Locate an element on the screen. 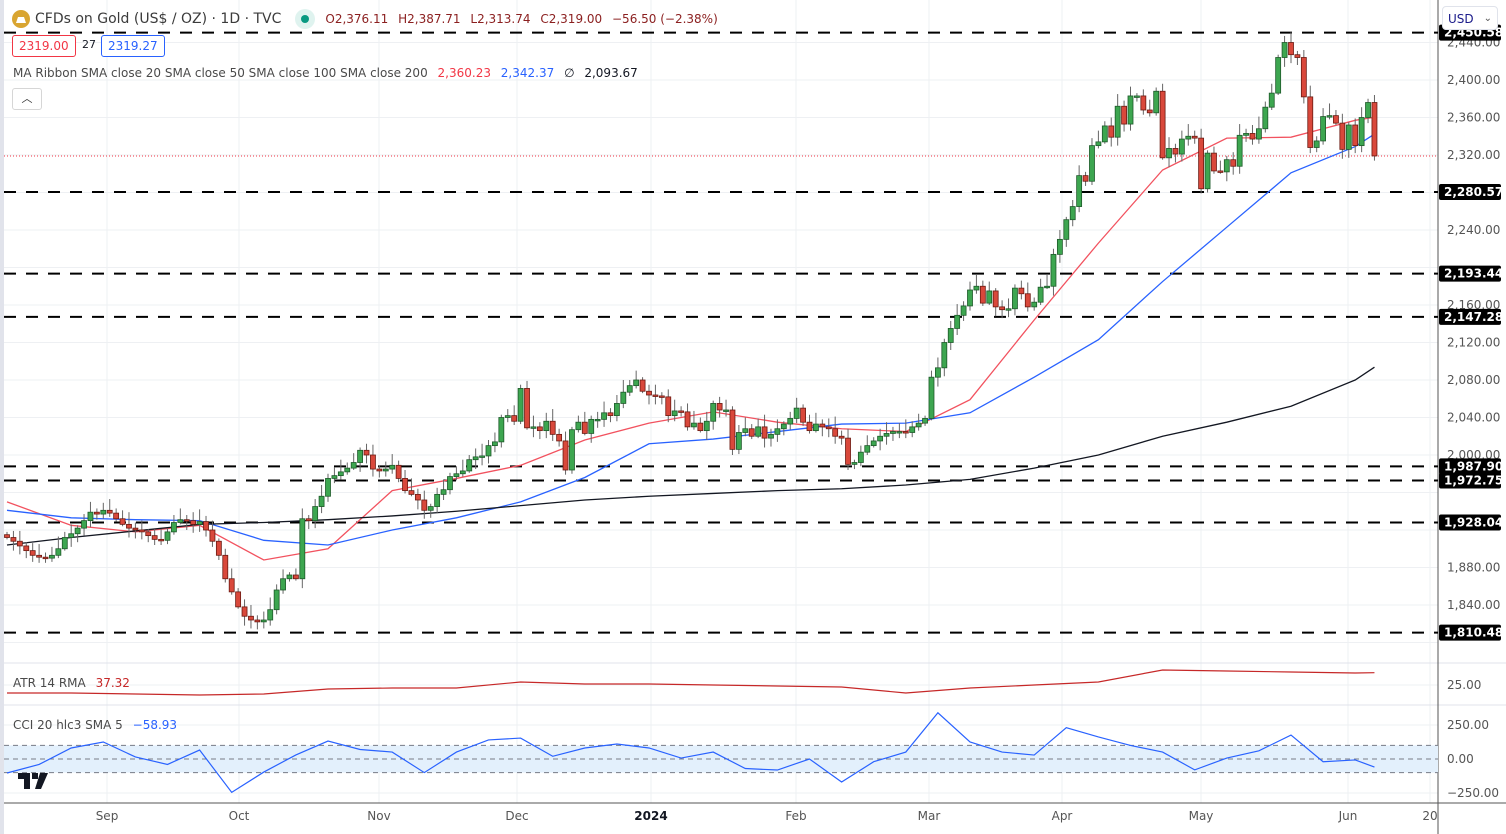  market-status-icon is located at coordinates (305, 19).